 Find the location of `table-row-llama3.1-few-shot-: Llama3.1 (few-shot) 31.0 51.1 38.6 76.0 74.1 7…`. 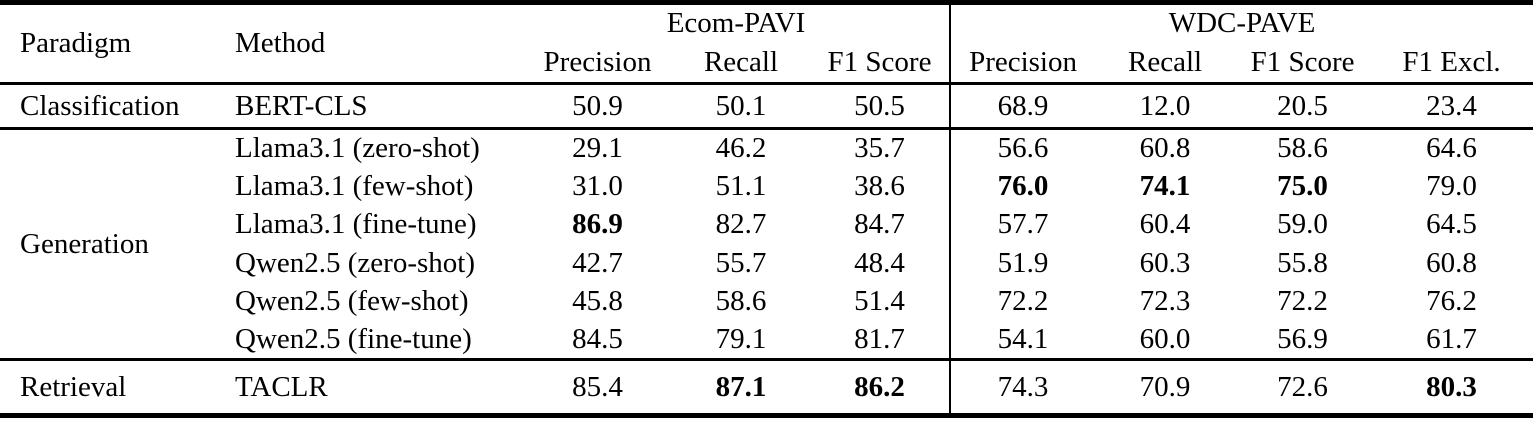

table-row-llama3.1-few-shot-: Llama3.1 (few-shot) 31.0 51.1 38.6 76.0 74.1 7… is located at coordinates (766, 186).